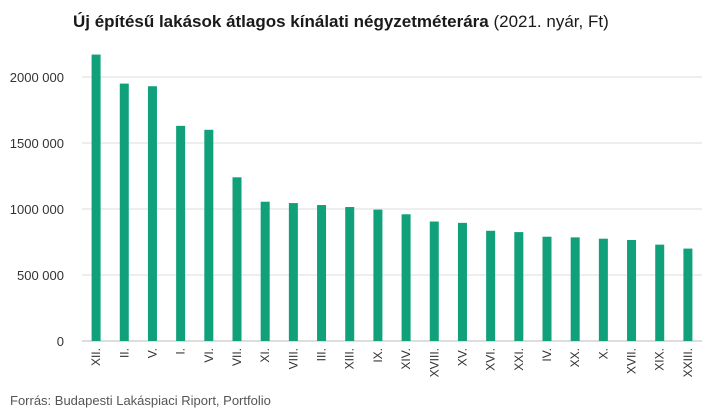  I want to click on x-tick-label: XI., so click(265, 355).